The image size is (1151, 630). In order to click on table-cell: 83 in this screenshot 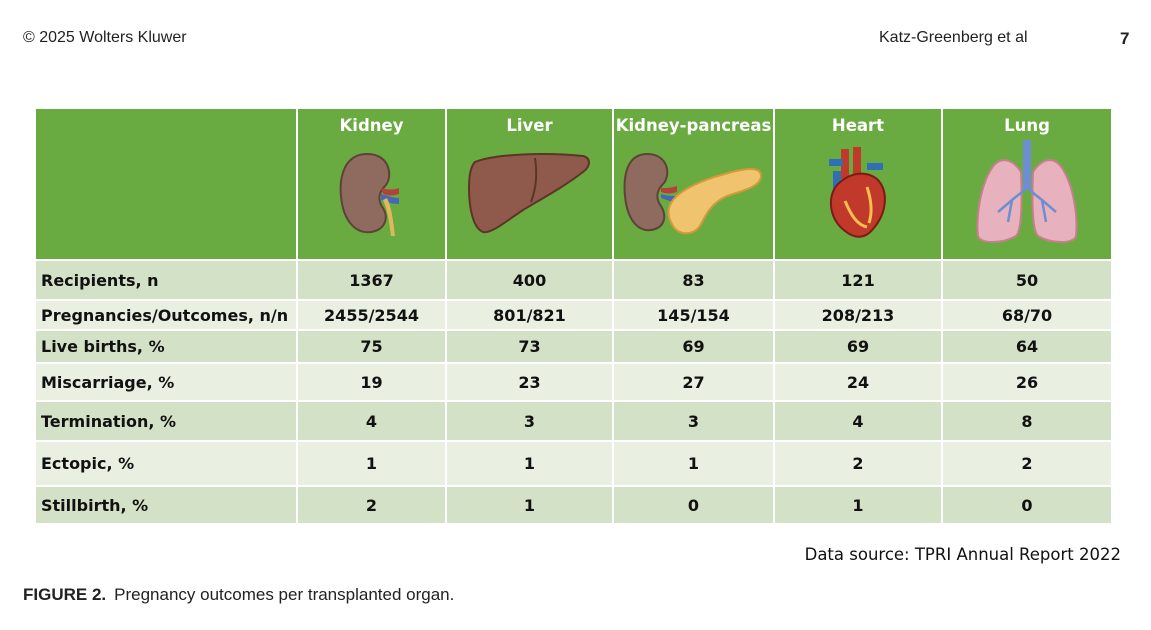, I will do `click(693, 280)`.